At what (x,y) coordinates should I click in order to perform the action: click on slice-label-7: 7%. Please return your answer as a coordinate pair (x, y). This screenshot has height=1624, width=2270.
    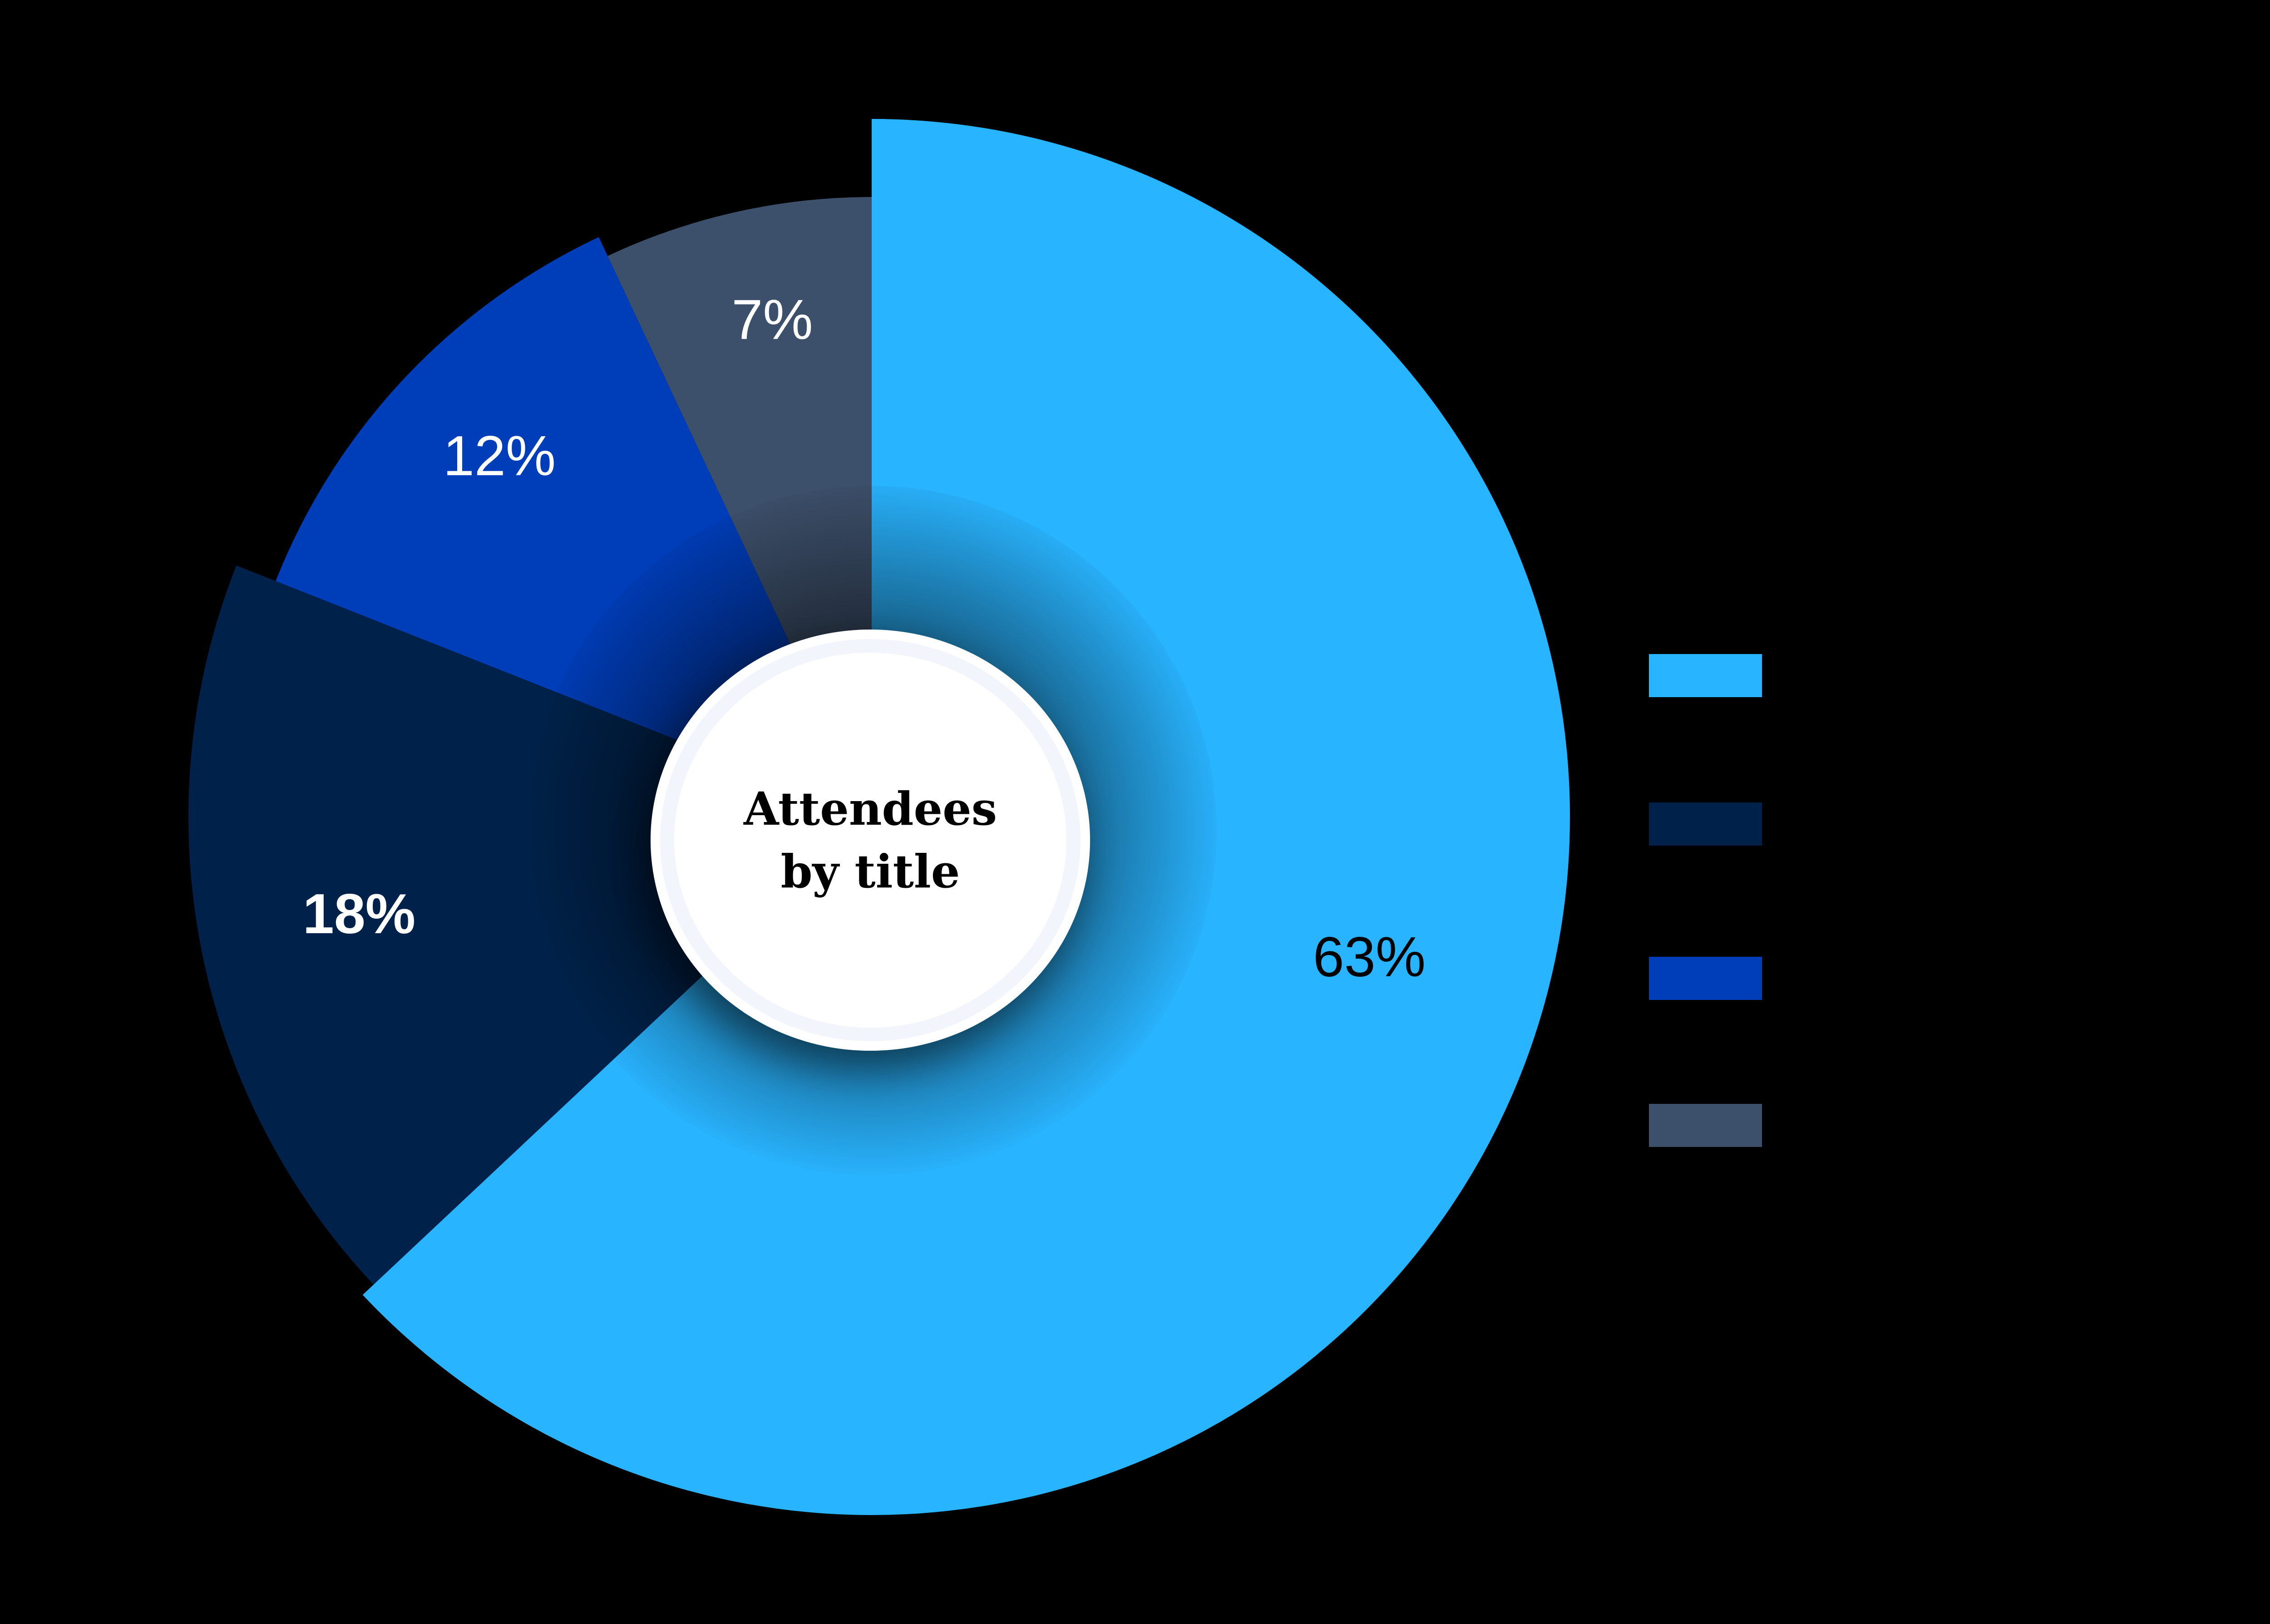
    Looking at the image, I should click on (772, 320).